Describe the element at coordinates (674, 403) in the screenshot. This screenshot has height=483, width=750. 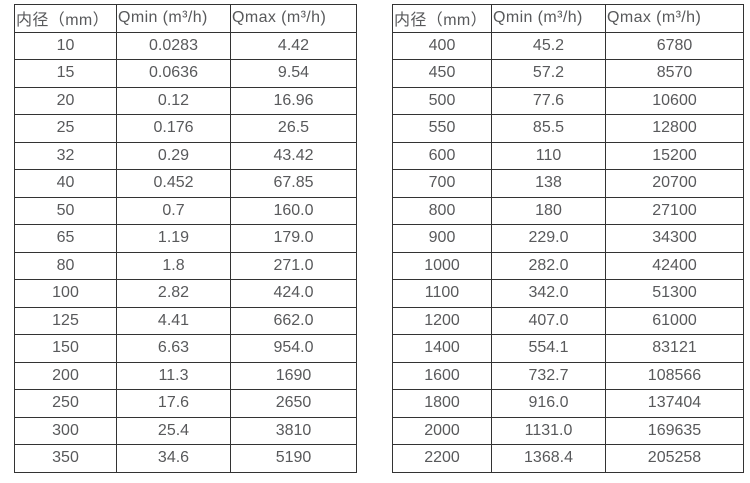
I see `cell-qmax: 137404` at that location.